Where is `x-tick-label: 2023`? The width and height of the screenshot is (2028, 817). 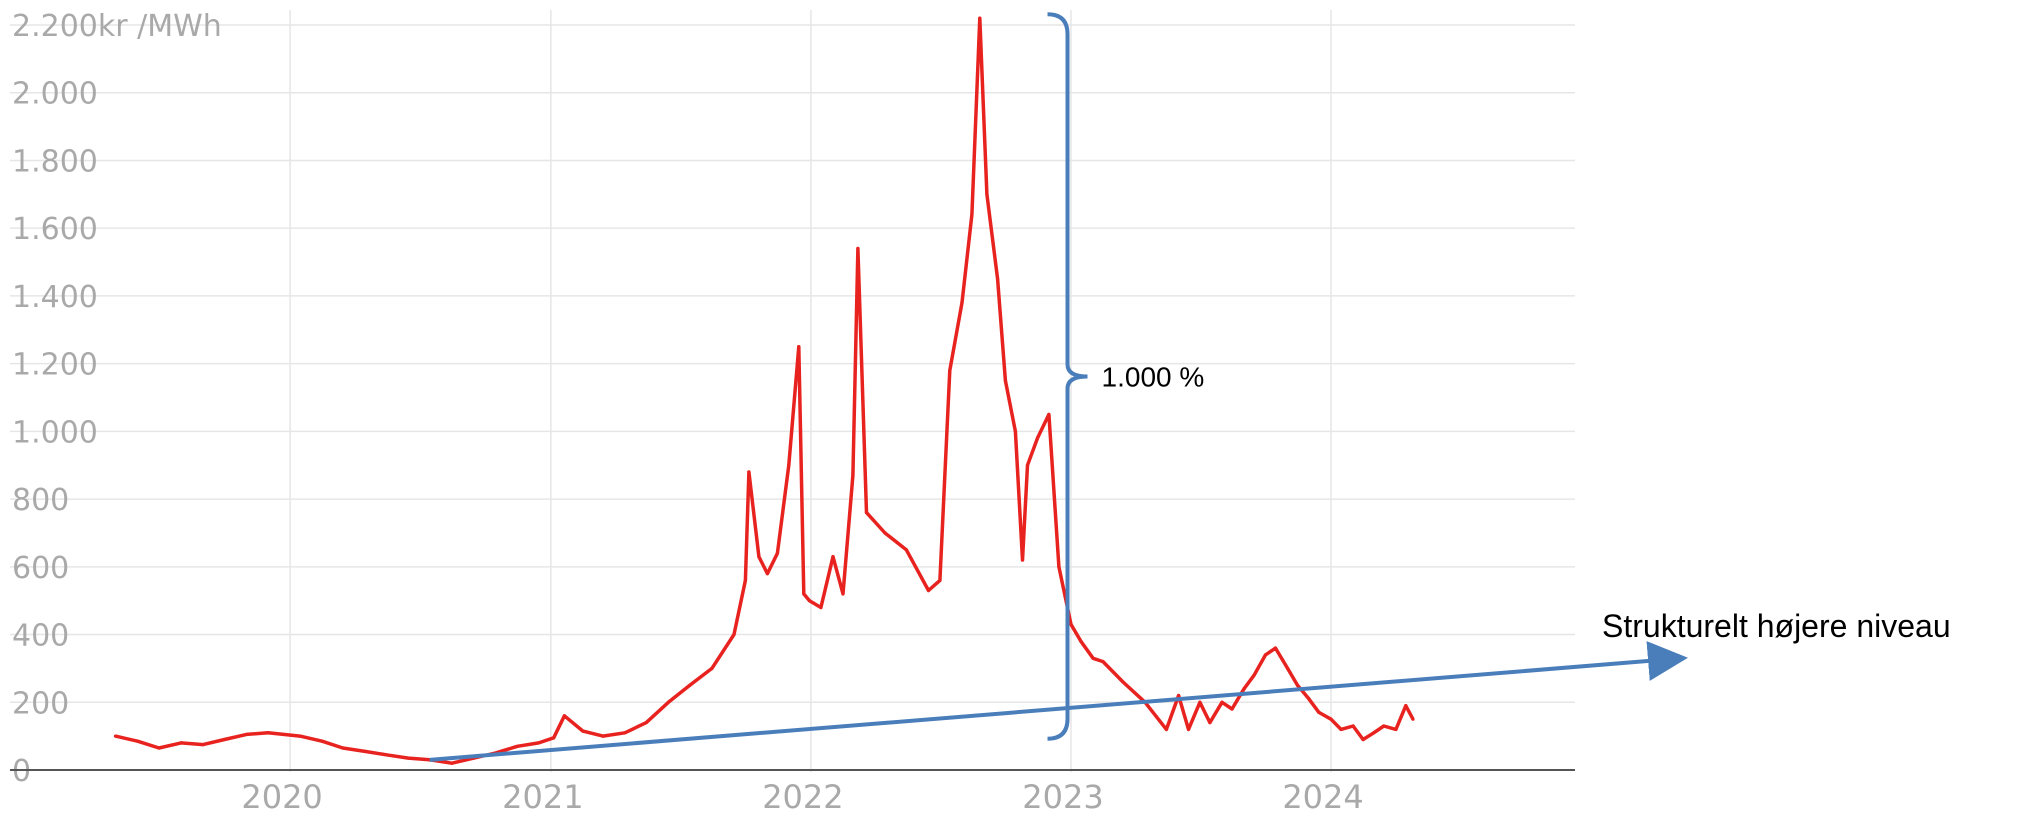 x-tick-label: 2023 is located at coordinates (1062, 797).